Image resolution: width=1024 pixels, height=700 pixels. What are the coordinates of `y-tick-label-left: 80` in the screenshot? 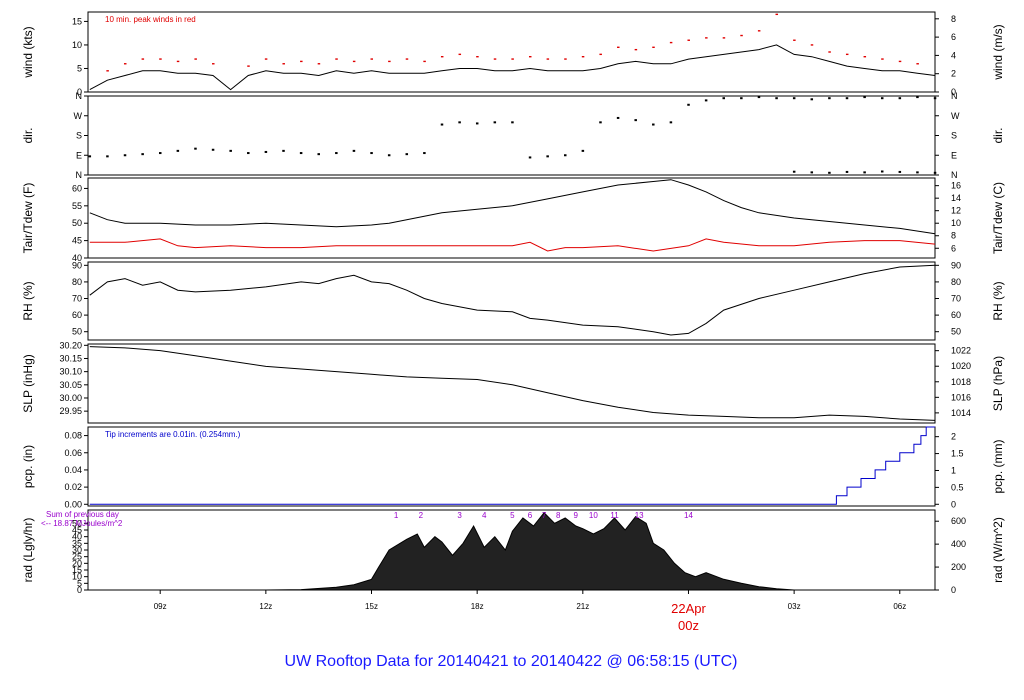 It's located at (77, 282).